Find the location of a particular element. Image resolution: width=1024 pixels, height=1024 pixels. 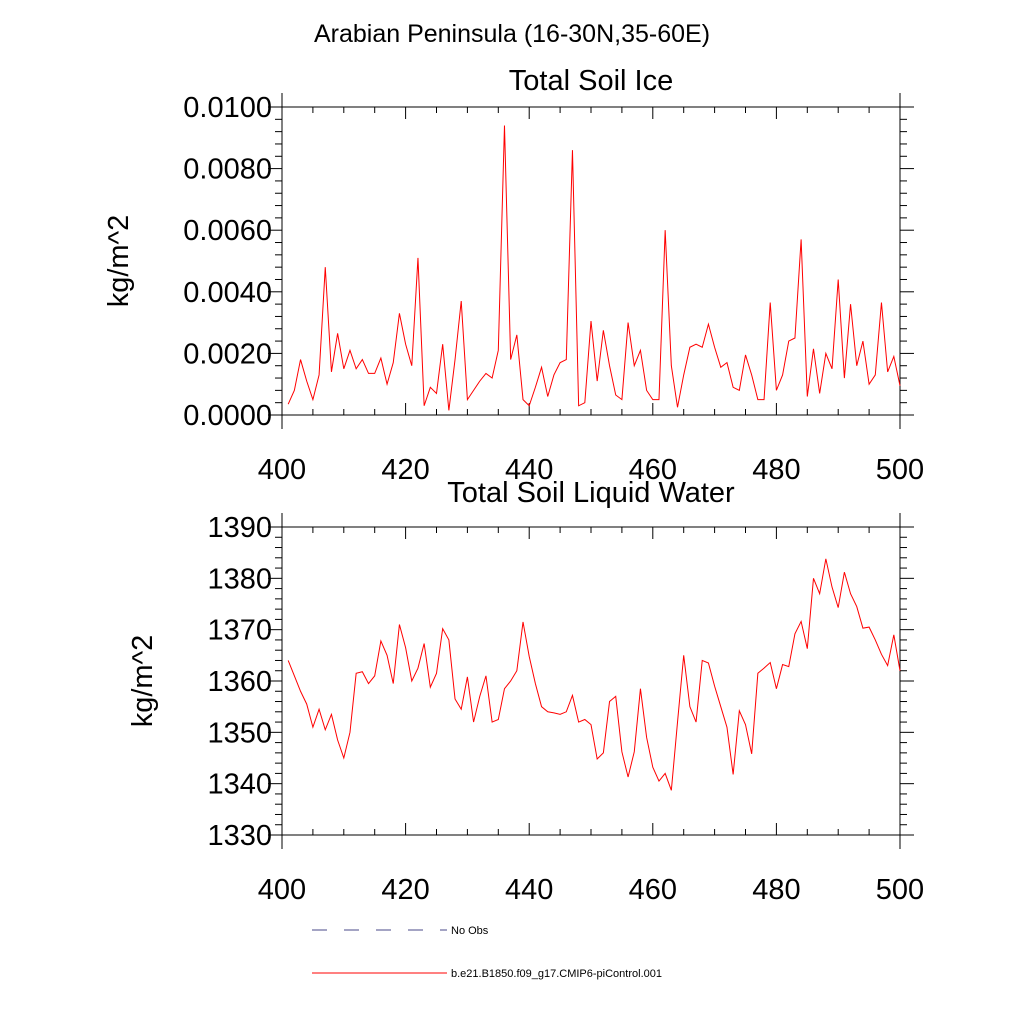

y-tick-label: 0.0040 is located at coordinates (227, 293).